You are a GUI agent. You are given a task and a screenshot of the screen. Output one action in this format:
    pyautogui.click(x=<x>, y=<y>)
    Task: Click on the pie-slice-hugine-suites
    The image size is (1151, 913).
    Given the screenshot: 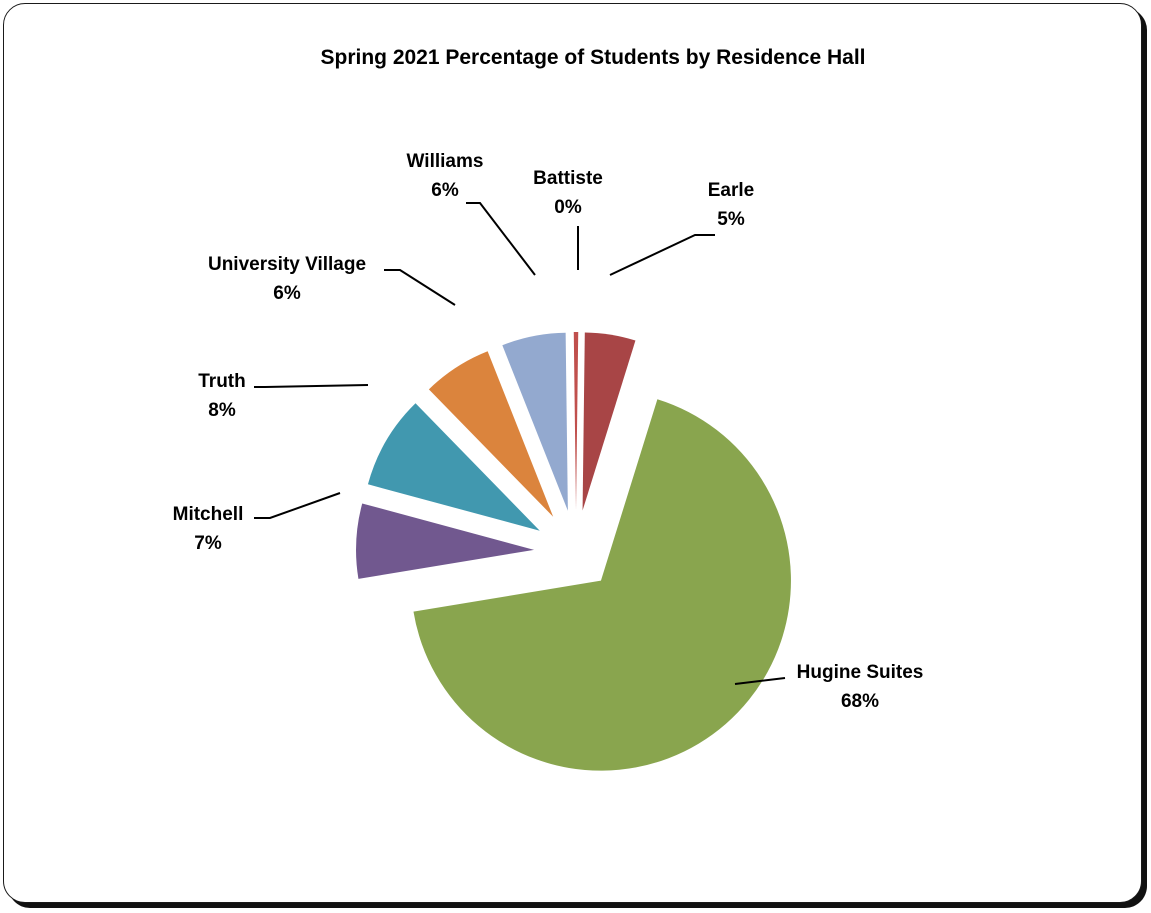 What is the action you would take?
    pyautogui.click(x=601, y=584)
    